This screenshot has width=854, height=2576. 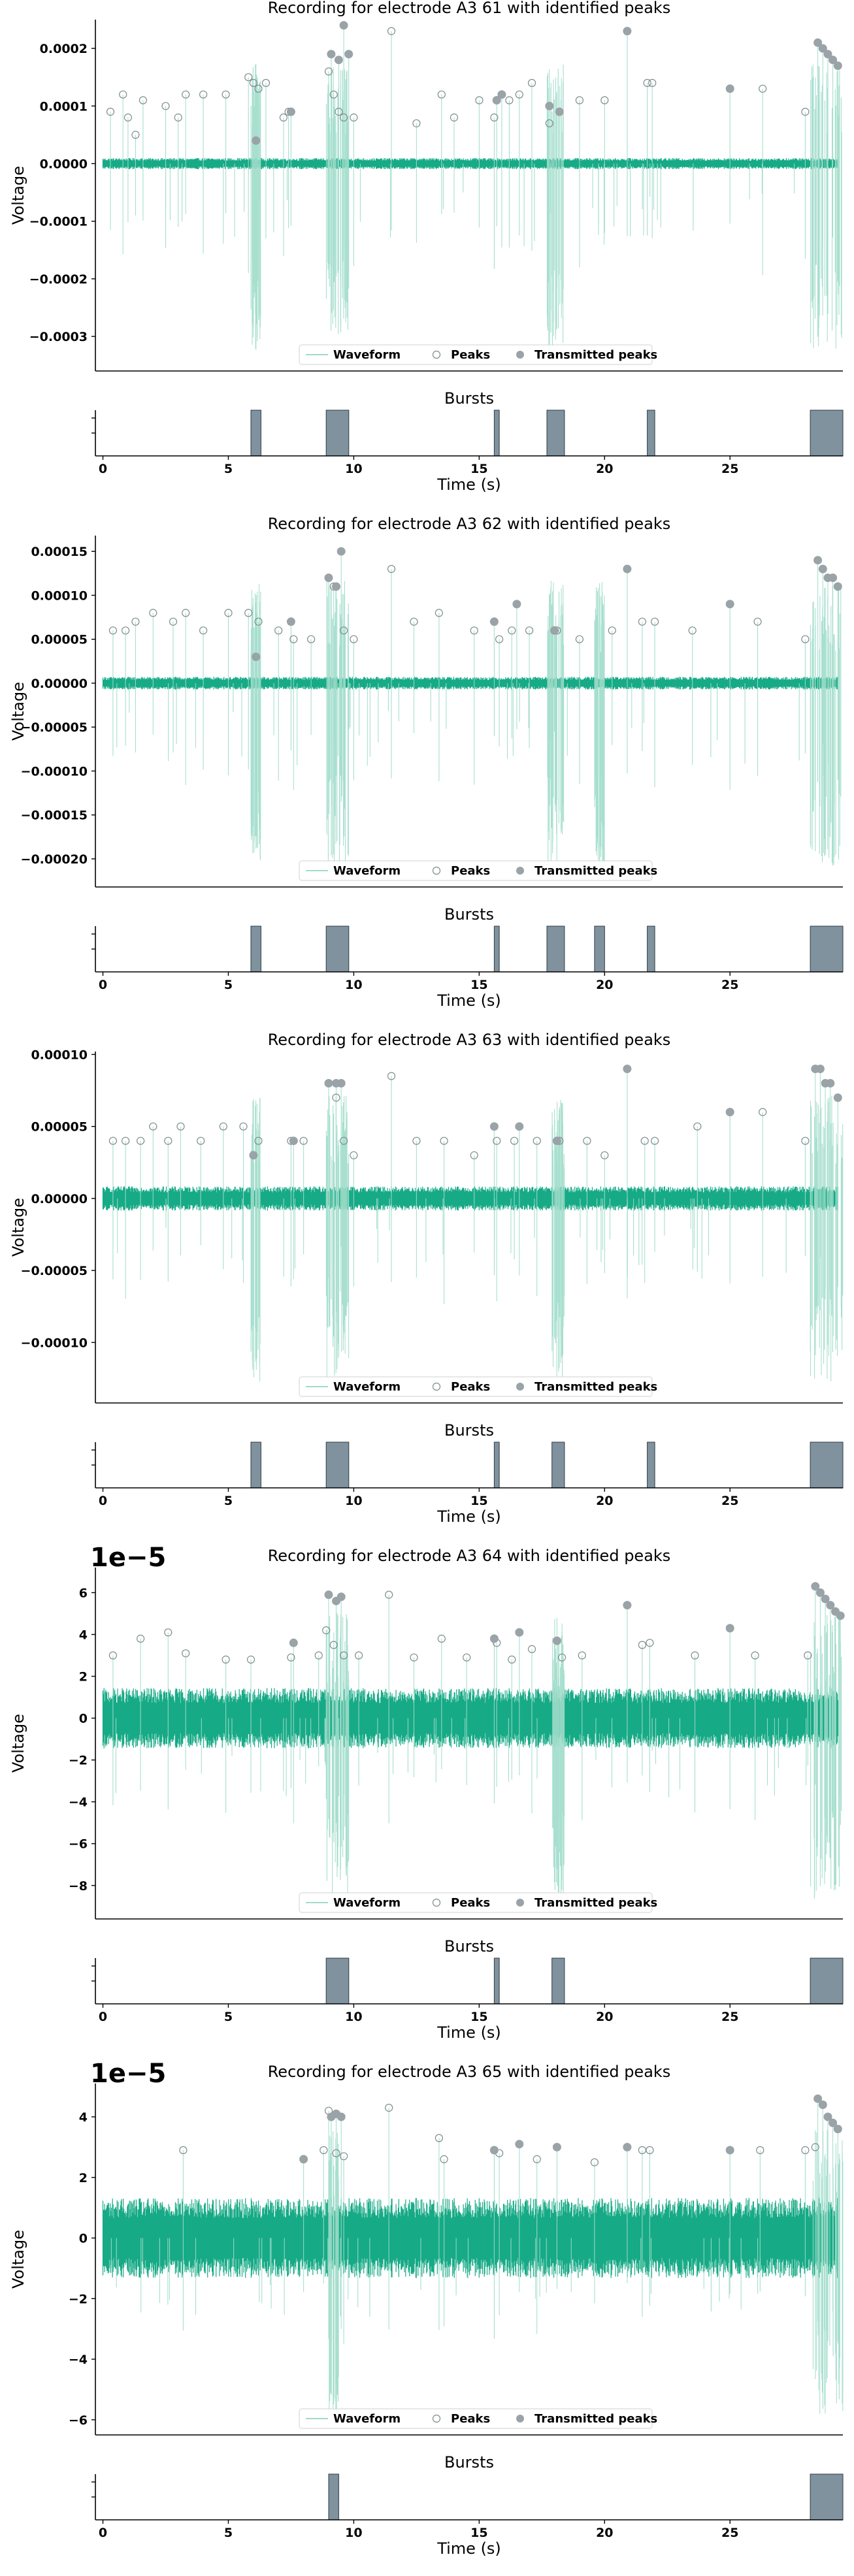 I want to click on y-tick-label: −0.00015, so click(x=54, y=816).